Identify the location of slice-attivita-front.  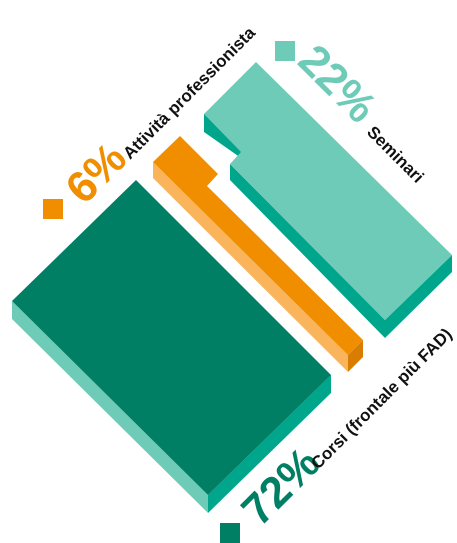
(355, 356).